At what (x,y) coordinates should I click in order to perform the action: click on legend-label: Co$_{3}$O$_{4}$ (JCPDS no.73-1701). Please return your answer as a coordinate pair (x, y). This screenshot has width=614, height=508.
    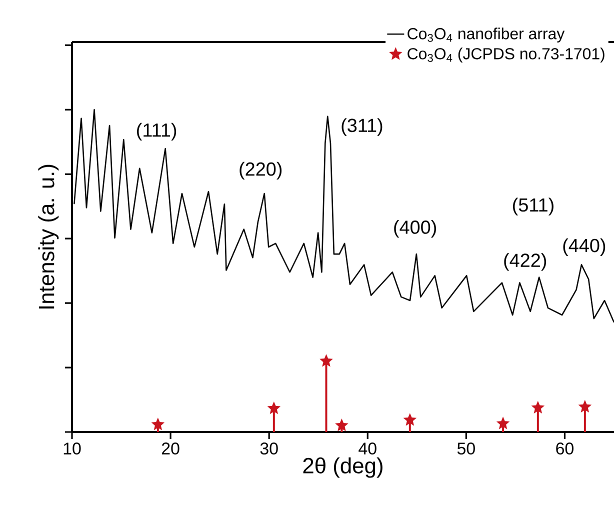
    Looking at the image, I should click on (506, 55).